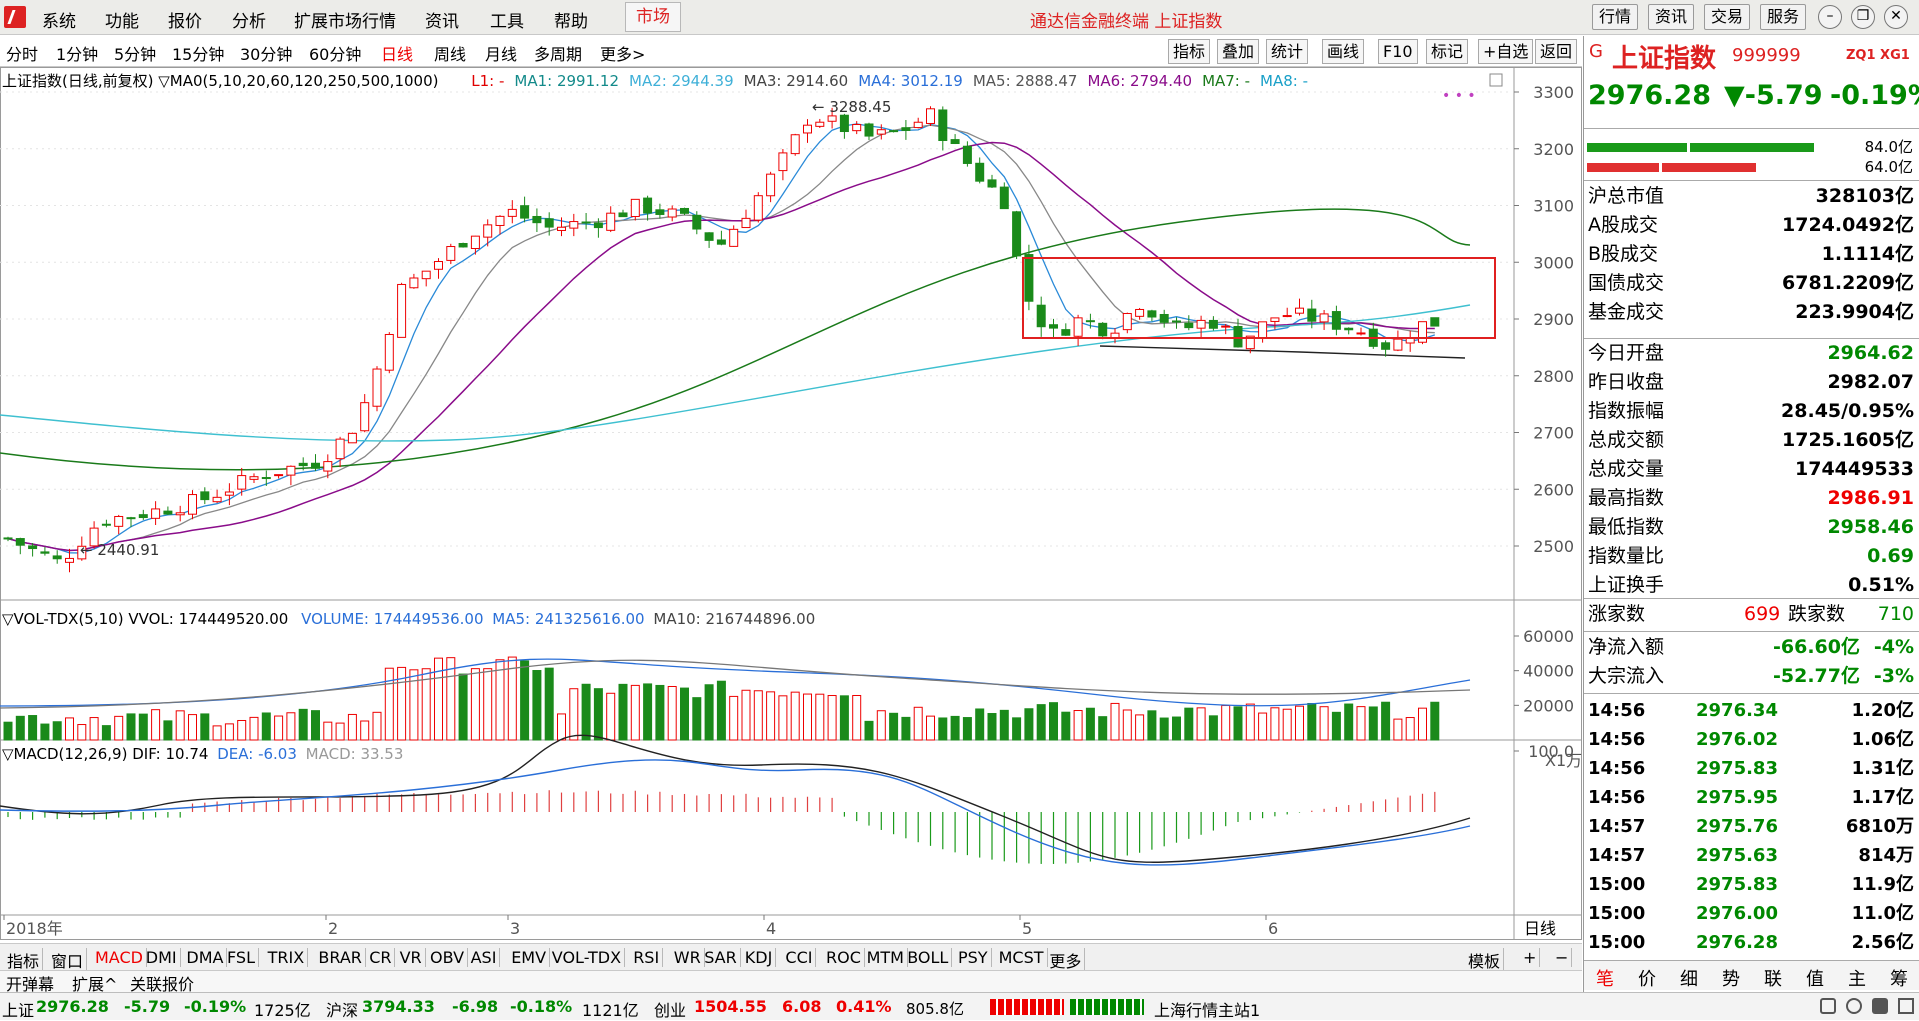 Image resolution: width=1919 pixels, height=1021 pixels. What do you see at coordinates (22, 54) in the screenshot?
I see `period-tick: 分时` at bounding box center [22, 54].